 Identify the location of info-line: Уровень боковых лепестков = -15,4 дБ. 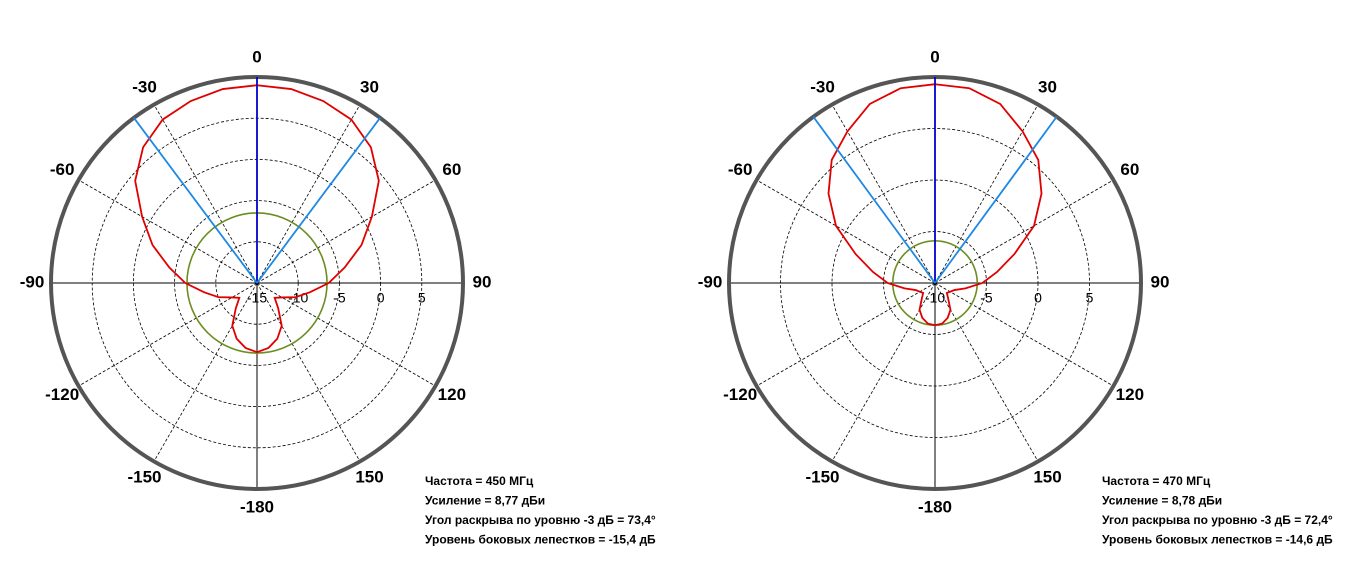
(540, 540).